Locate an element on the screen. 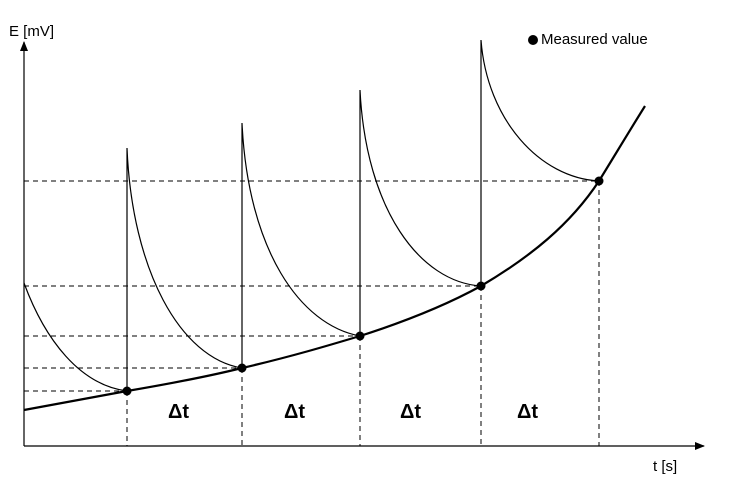 The width and height of the screenshot is (736, 499). x-axis-label: t [s] is located at coordinates (665, 466).